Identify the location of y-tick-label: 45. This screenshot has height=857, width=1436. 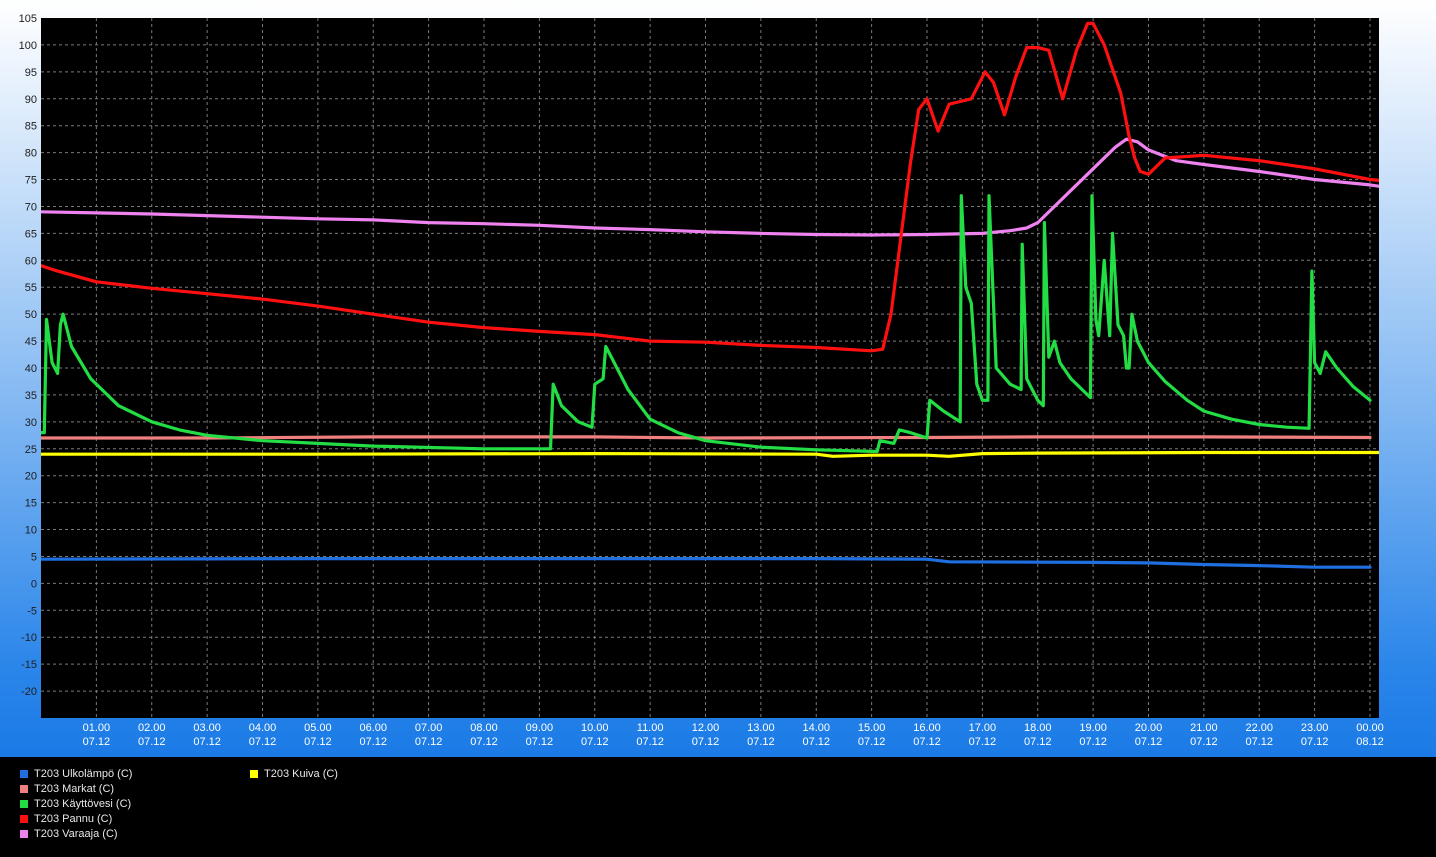
(31, 342).